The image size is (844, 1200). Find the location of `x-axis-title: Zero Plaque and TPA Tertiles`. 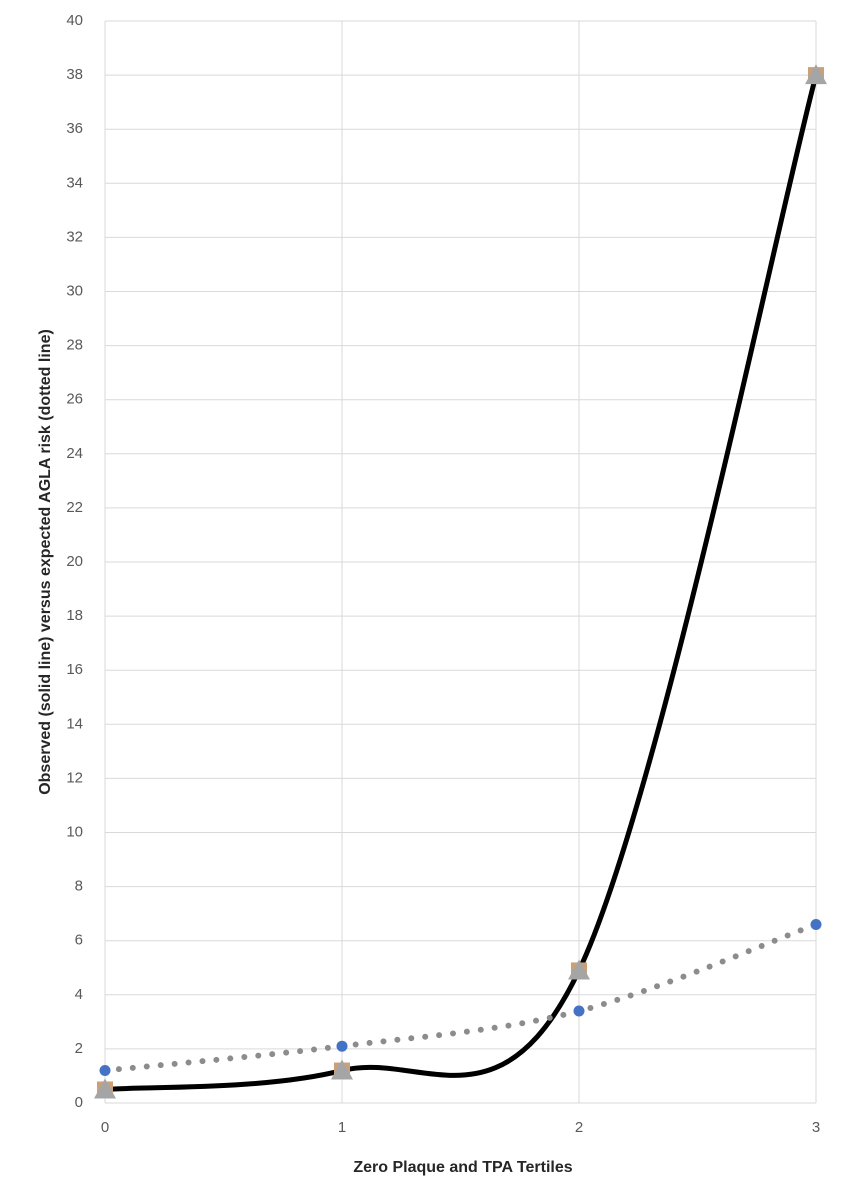

x-axis-title: Zero Plaque and TPA Tertiles is located at coordinates (462, 1167).